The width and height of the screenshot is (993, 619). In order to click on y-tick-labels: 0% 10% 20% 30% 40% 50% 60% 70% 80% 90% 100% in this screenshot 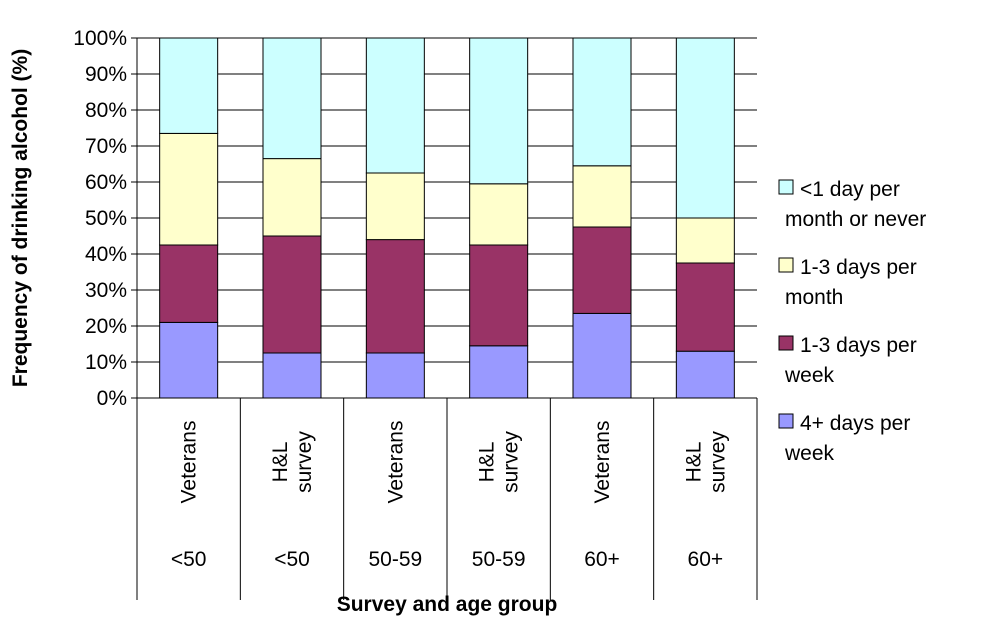, I will do `click(100, 218)`.